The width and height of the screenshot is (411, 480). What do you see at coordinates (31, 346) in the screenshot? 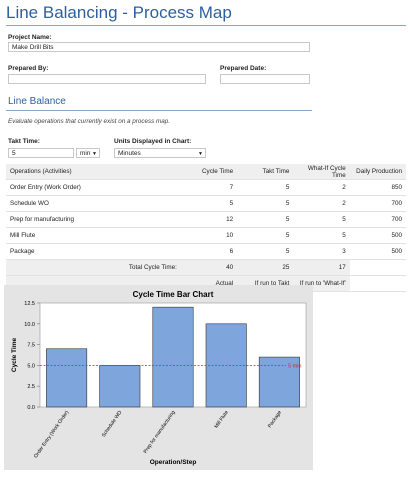
I see `y-tick-label: 7.5` at bounding box center [31, 346].